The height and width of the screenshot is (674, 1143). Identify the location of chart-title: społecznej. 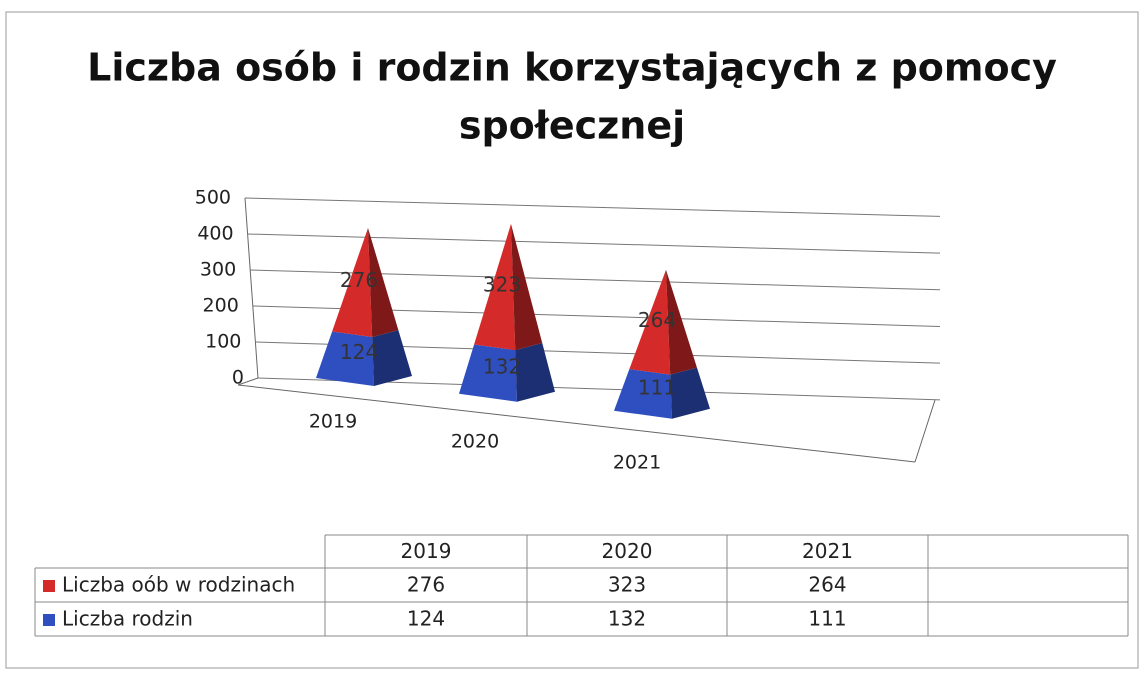
(572, 126).